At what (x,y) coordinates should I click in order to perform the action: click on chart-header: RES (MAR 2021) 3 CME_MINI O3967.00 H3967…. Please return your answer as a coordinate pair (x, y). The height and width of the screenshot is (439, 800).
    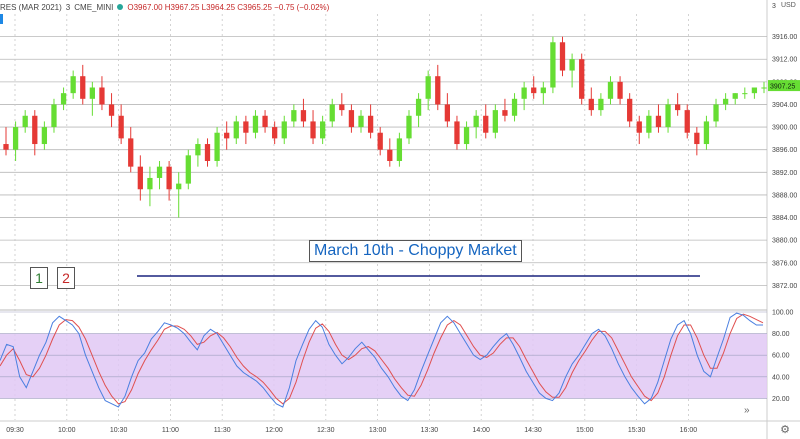
    Looking at the image, I should click on (164, 7).